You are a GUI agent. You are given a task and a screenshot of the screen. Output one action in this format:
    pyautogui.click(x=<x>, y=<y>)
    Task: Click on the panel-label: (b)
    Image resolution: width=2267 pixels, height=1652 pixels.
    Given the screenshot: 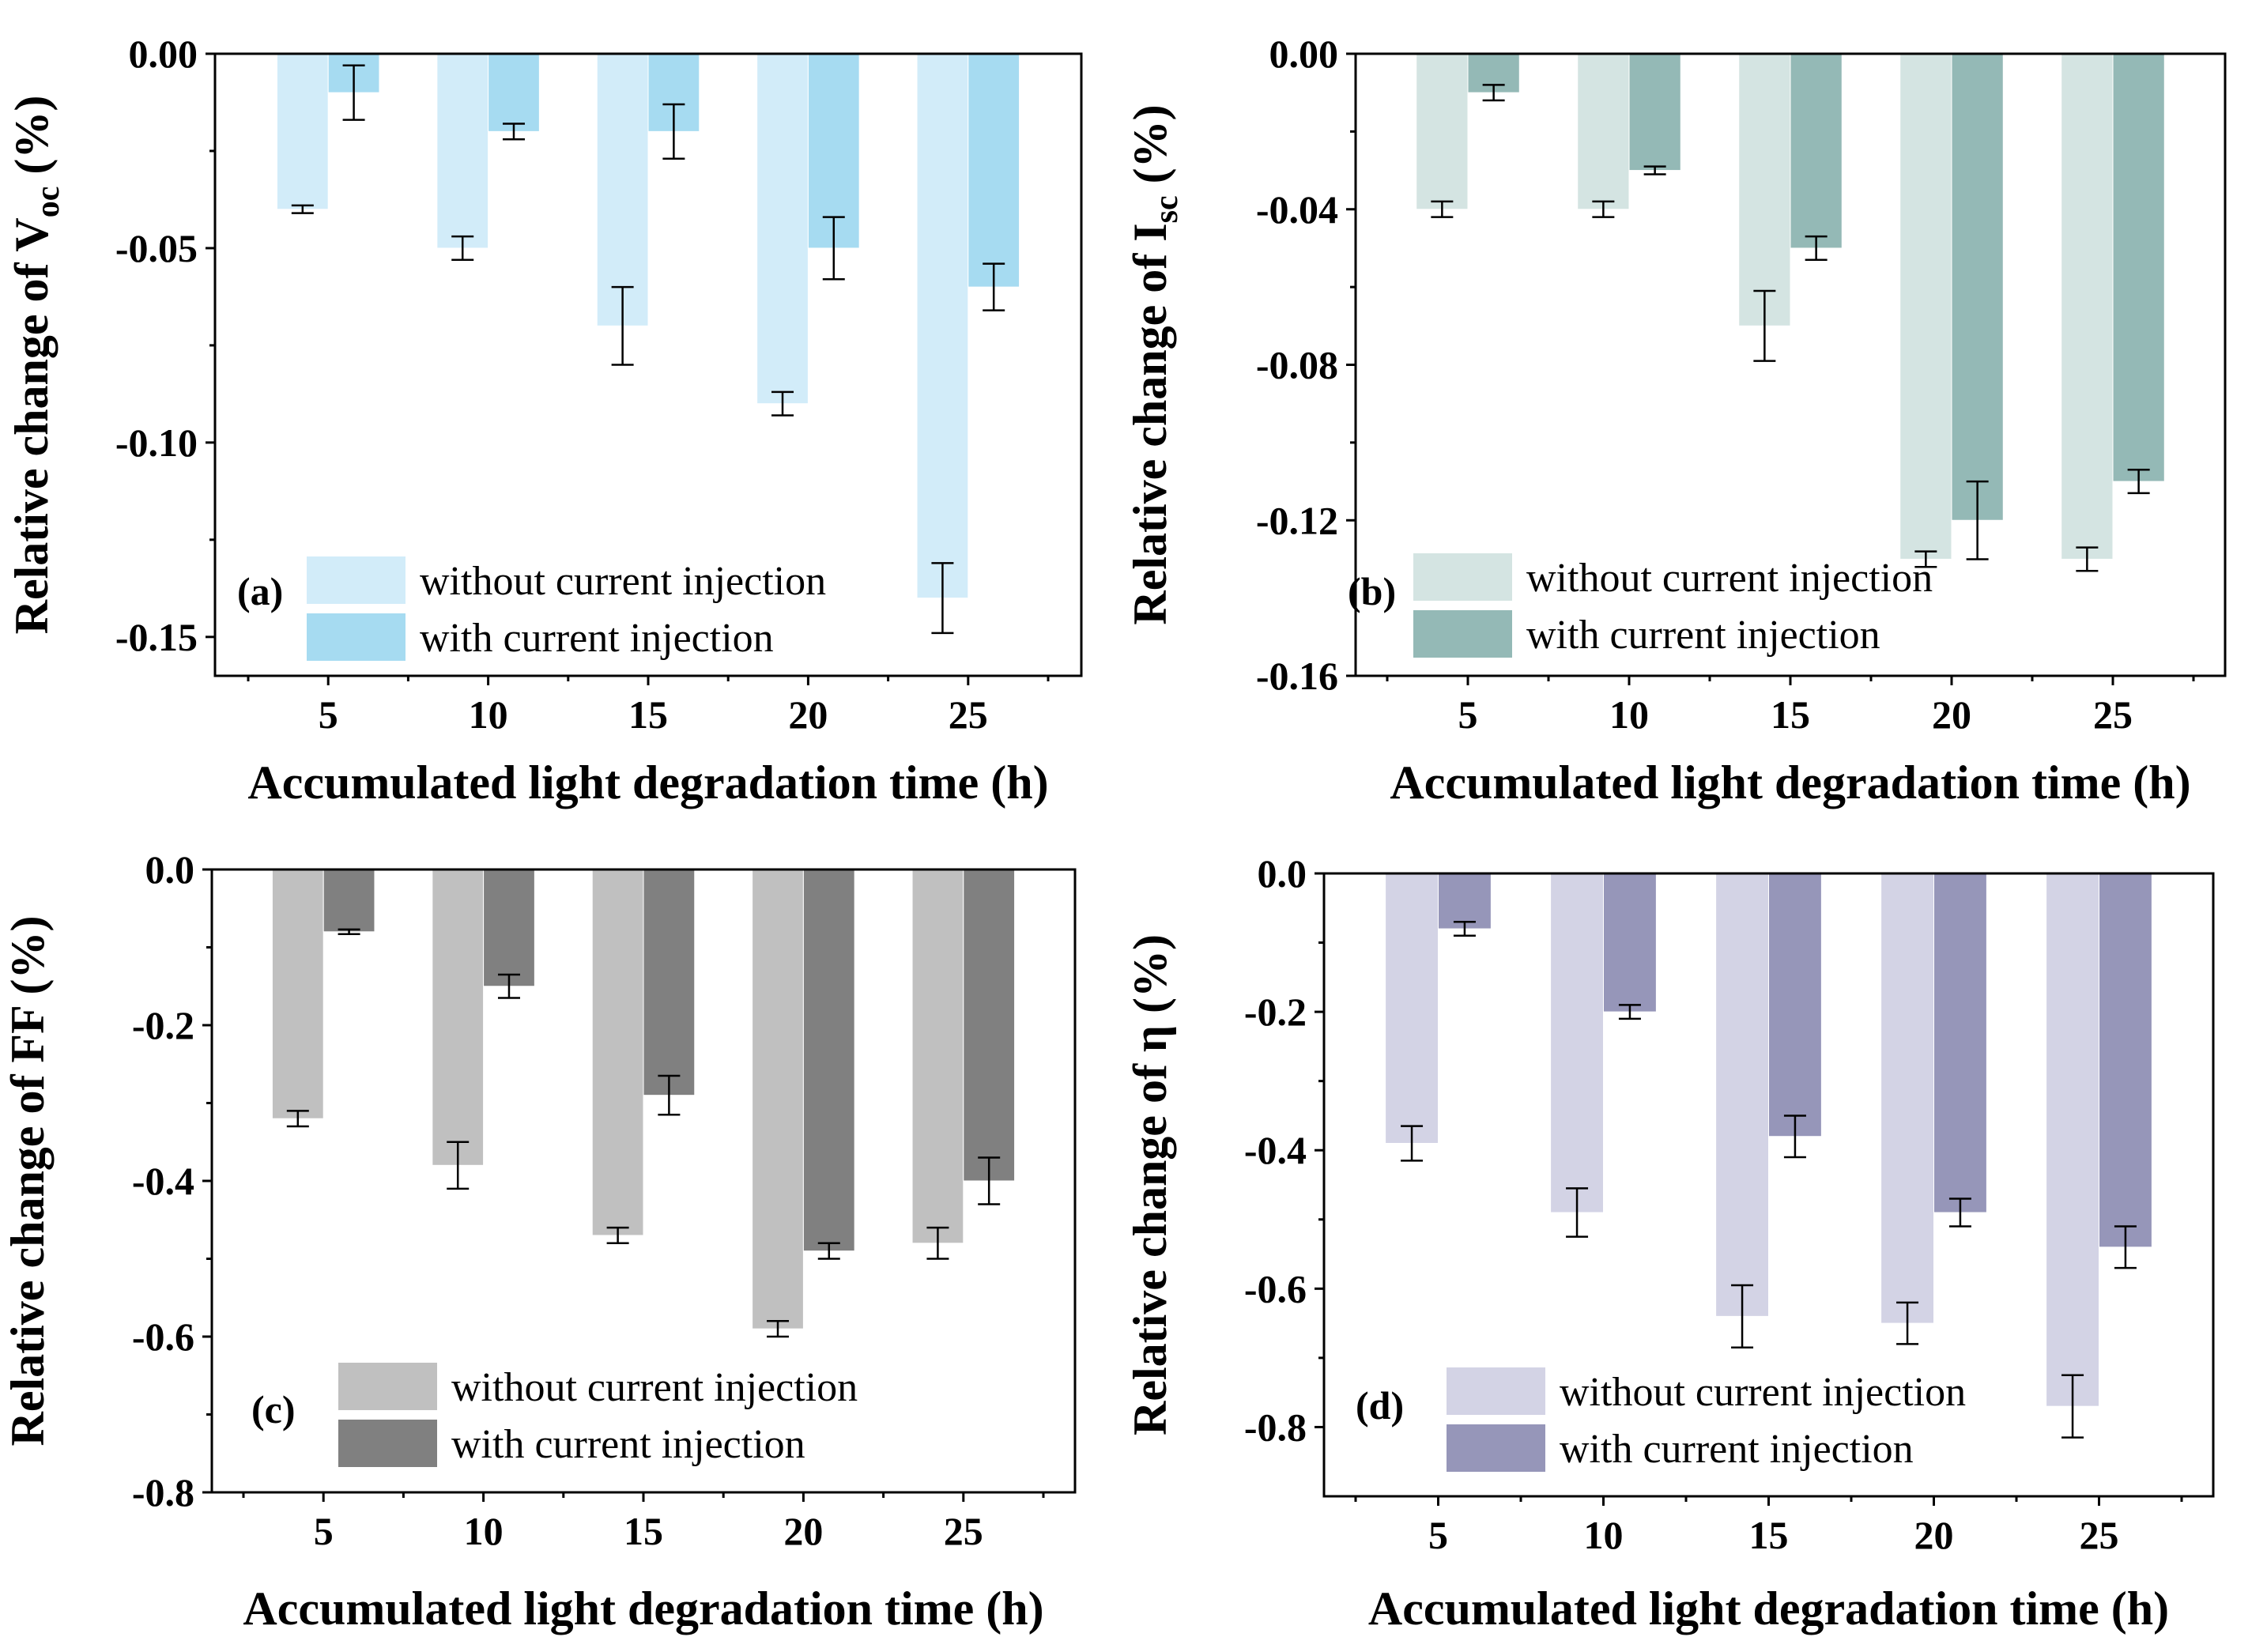 What is the action you would take?
    pyautogui.click(x=1372, y=591)
    